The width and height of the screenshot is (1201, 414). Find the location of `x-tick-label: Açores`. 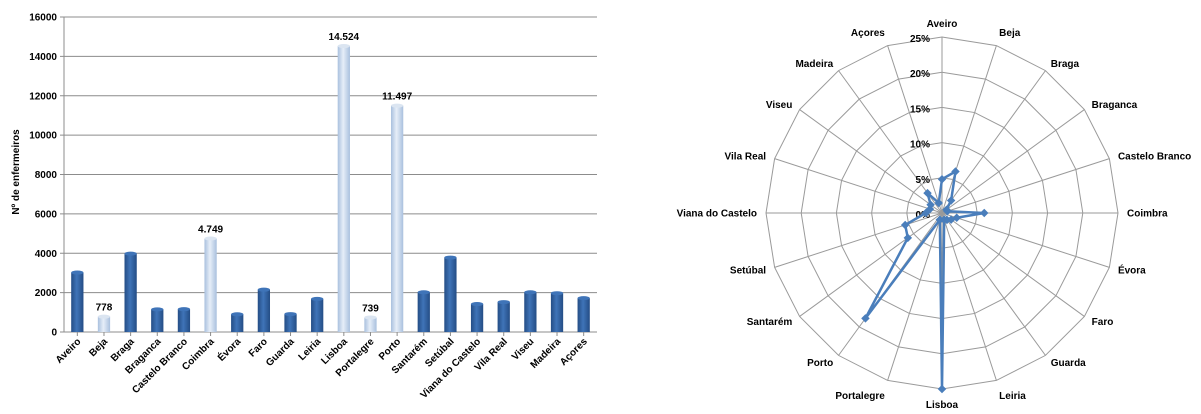

x-tick-label: Açores is located at coordinates (574, 352).